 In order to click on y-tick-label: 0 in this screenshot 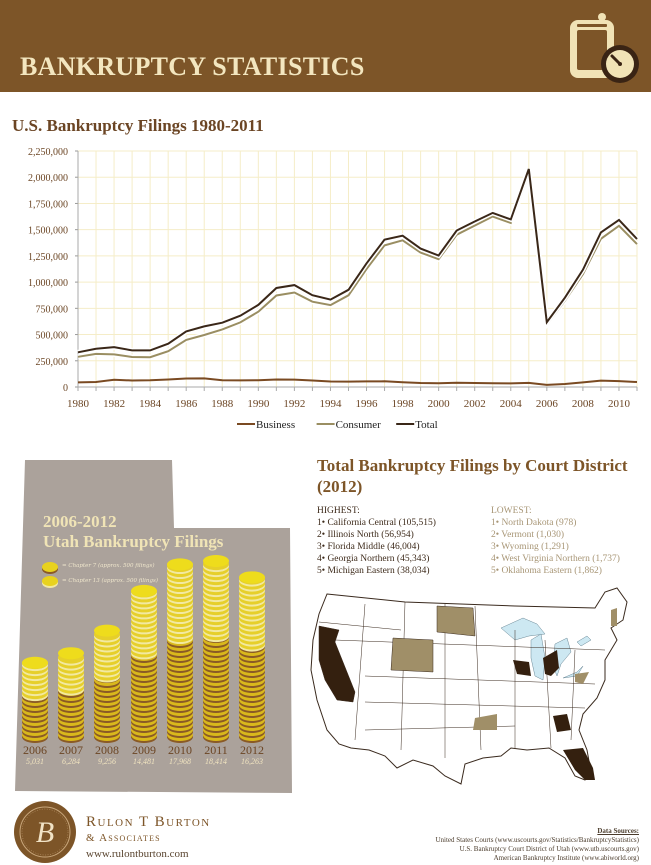, I will do `click(65, 388)`.